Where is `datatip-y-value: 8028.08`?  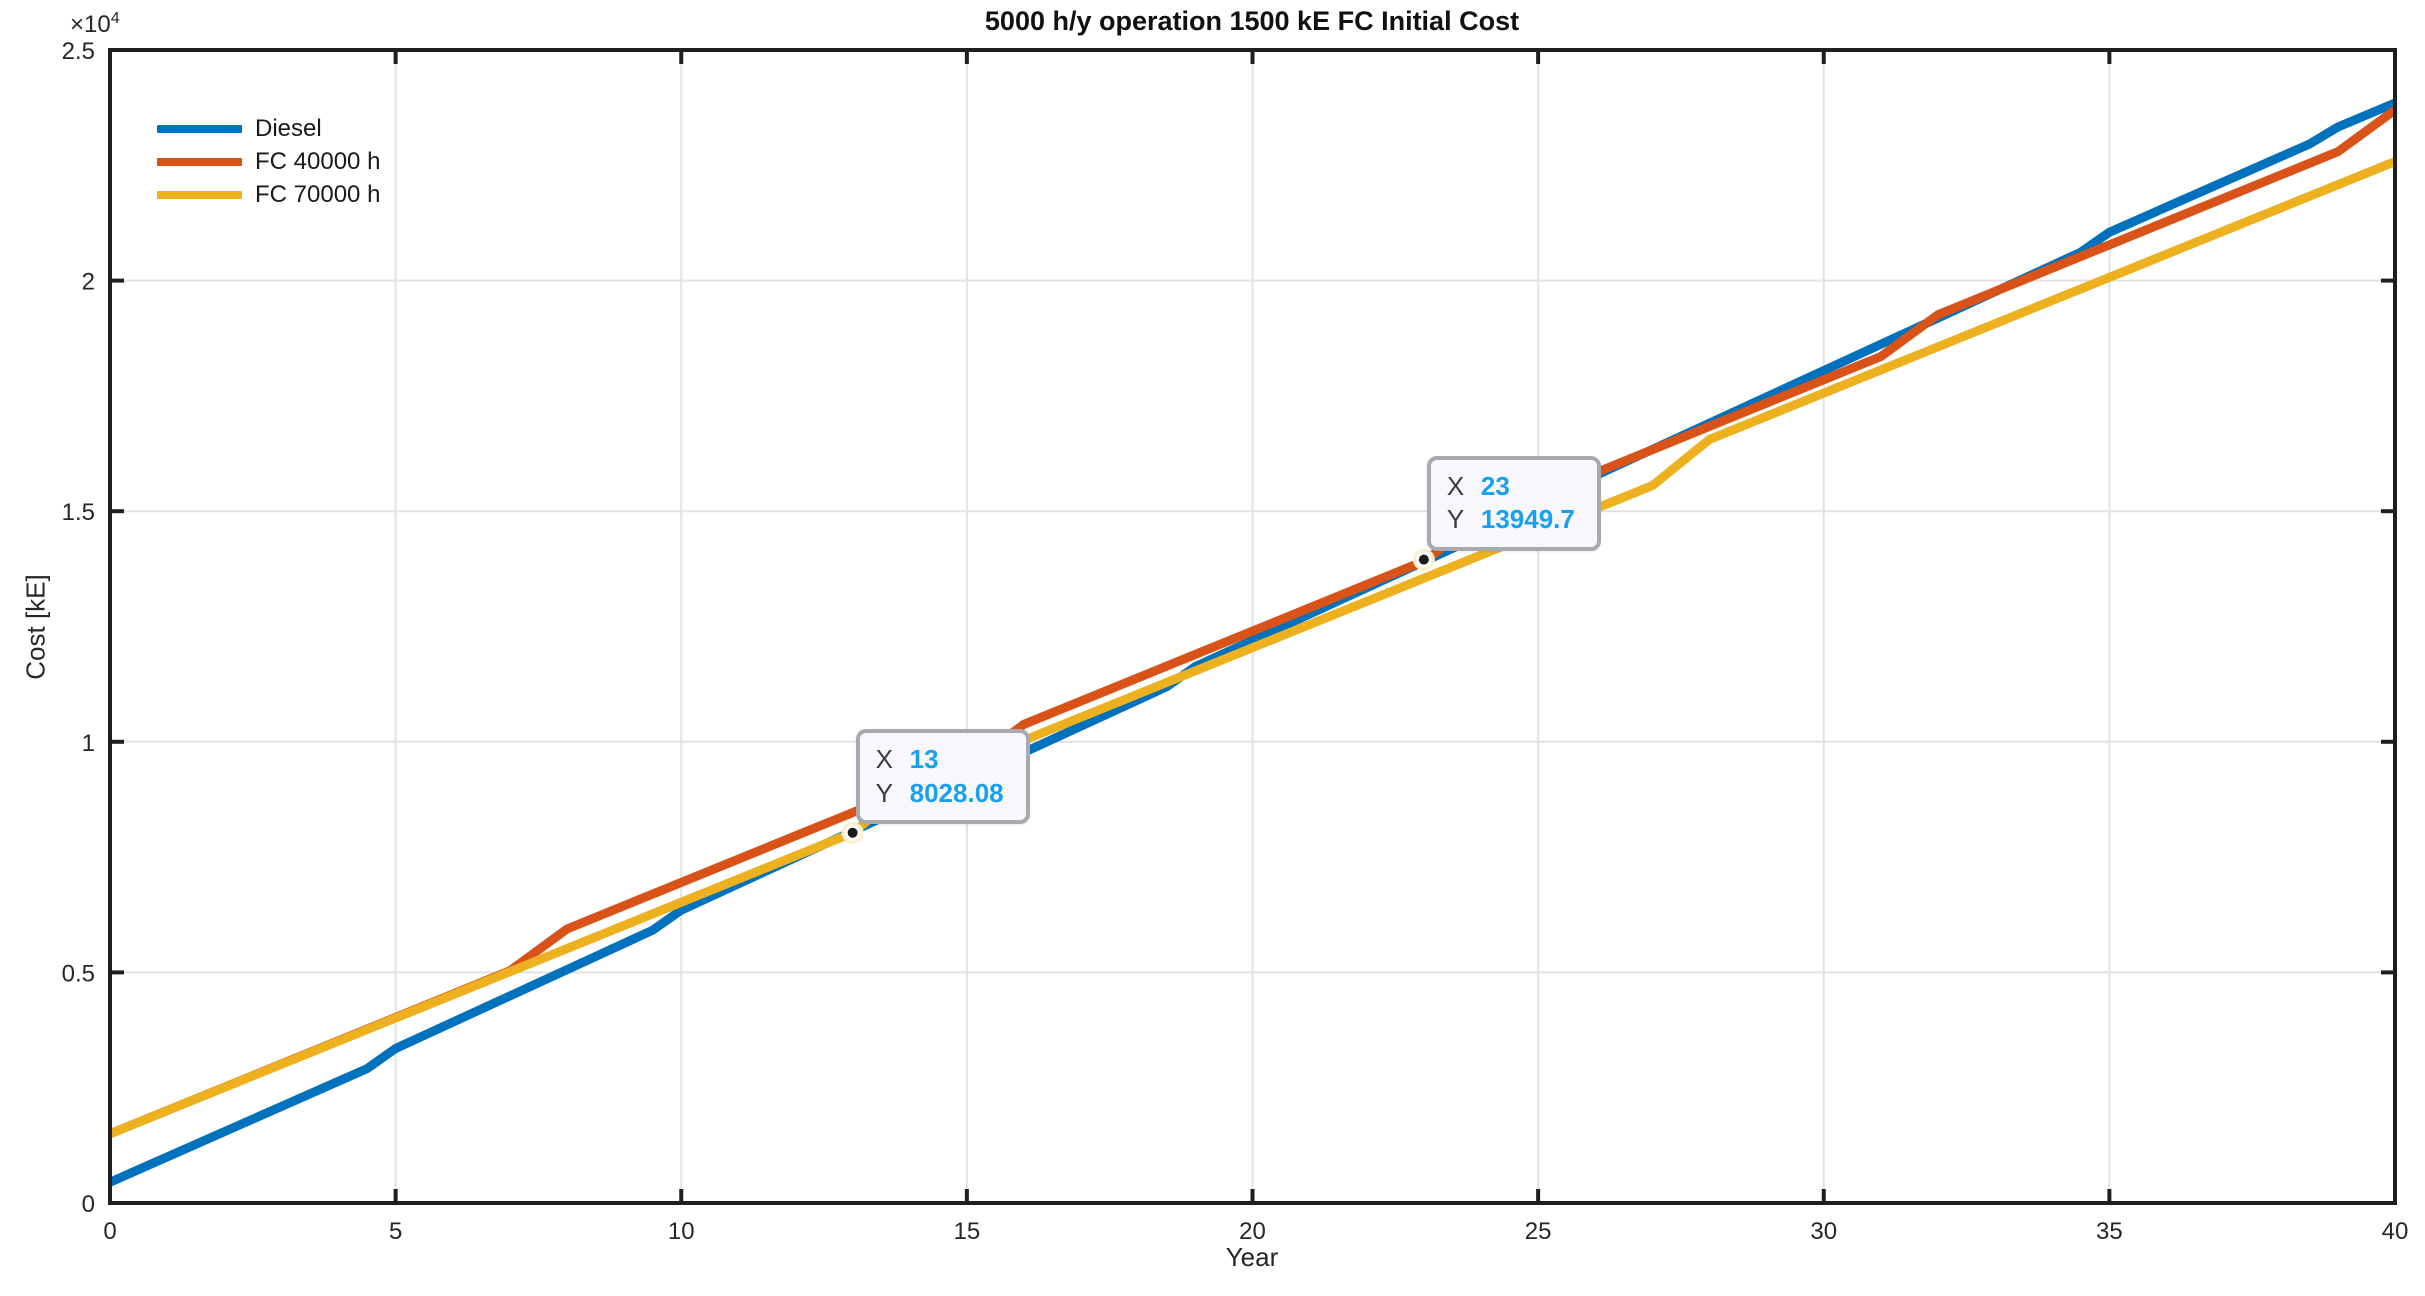 datatip-y-value: 8028.08 is located at coordinates (956, 792).